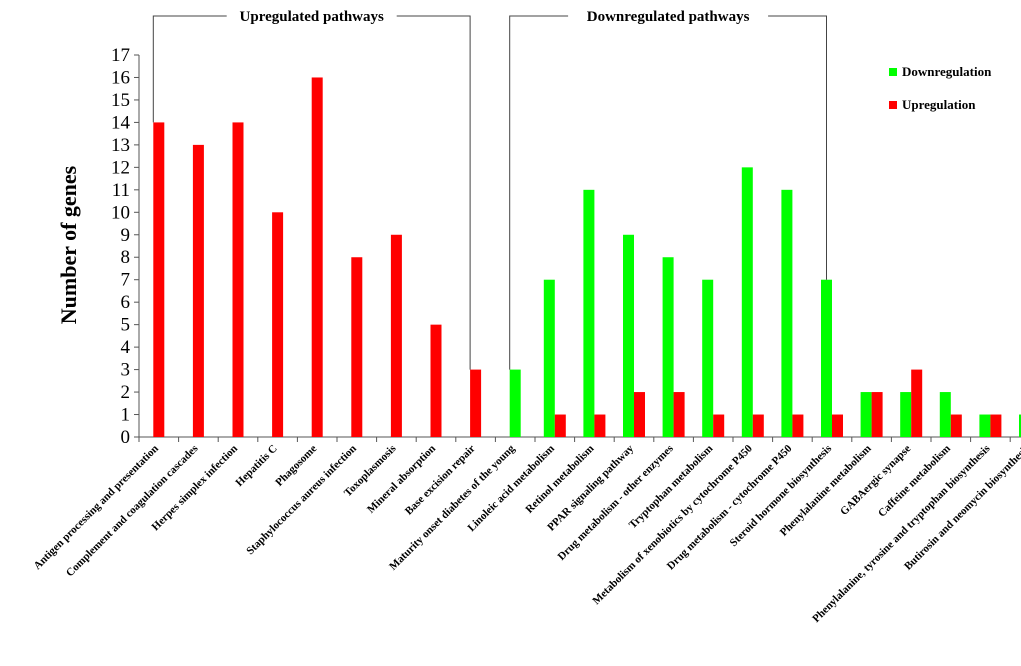 The image size is (1021, 666). What do you see at coordinates (121, 190) in the screenshot?
I see `y-tick-label: 11` at bounding box center [121, 190].